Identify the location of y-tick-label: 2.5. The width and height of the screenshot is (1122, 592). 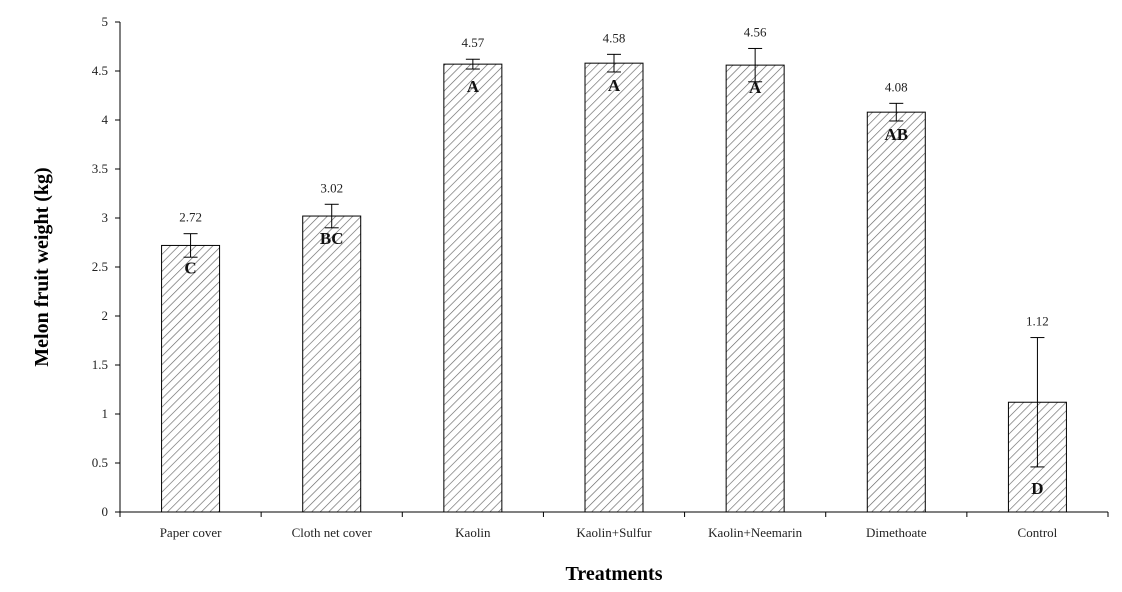
(100, 266).